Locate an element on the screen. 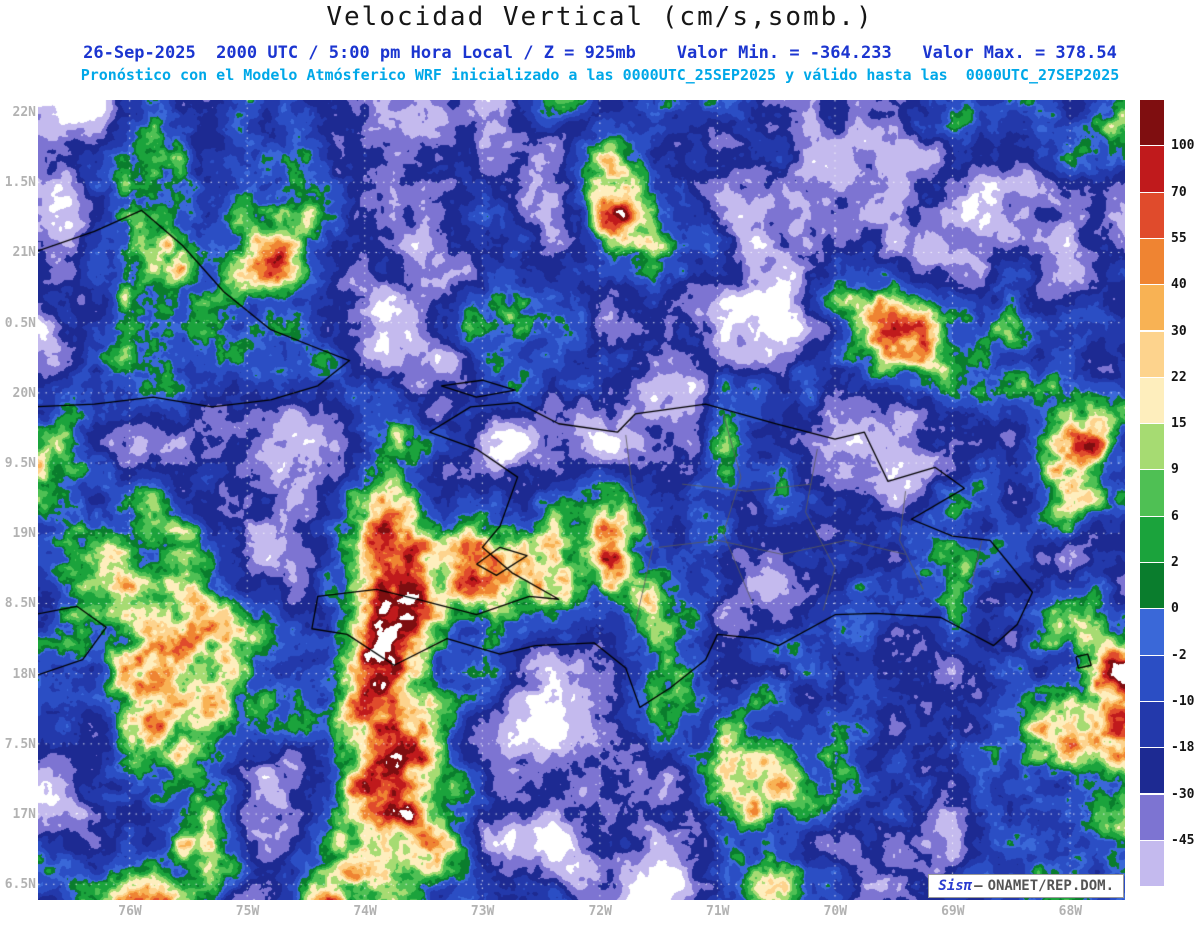 The width and height of the screenshot is (1200, 927). lat-tick-label: 19N is located at coordinates (24, 534).